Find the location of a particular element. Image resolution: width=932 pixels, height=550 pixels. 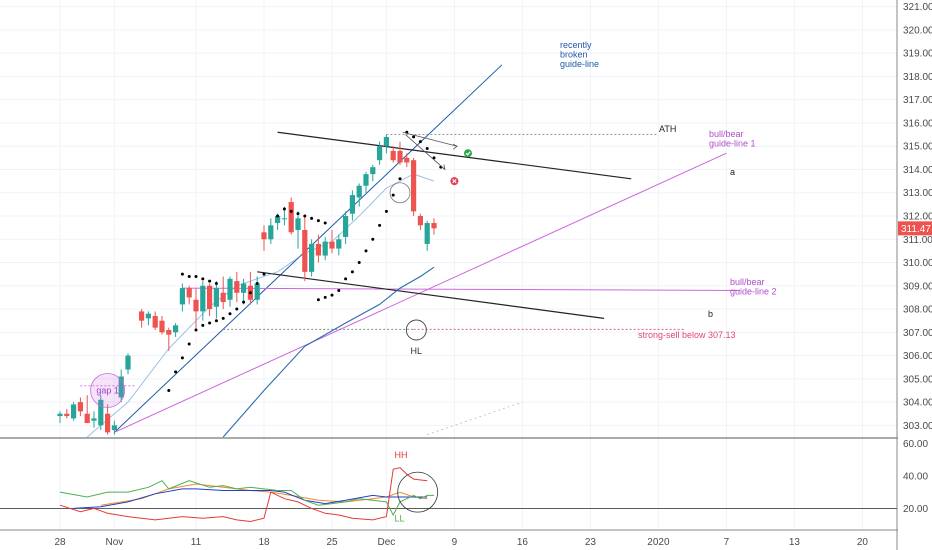

oscillator-axis: 60.00 40.00 20.00 is located at coordinates (915, 477).